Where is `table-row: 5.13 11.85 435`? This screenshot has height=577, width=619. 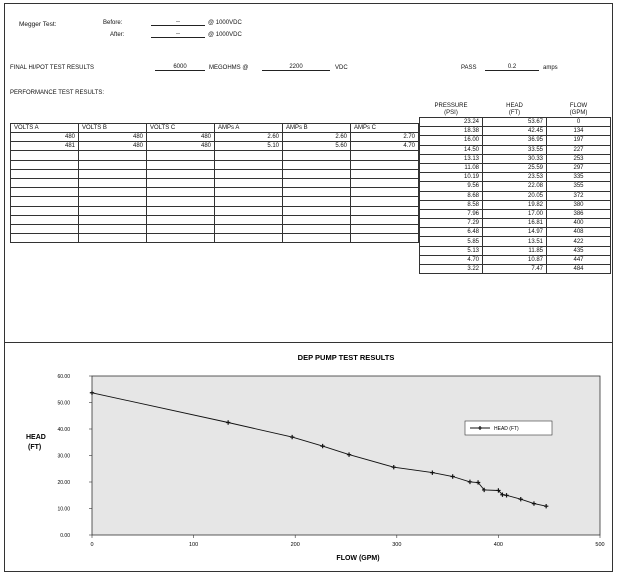
table-row: 5.13 11.85 435 is located at coordinates (515, 250).